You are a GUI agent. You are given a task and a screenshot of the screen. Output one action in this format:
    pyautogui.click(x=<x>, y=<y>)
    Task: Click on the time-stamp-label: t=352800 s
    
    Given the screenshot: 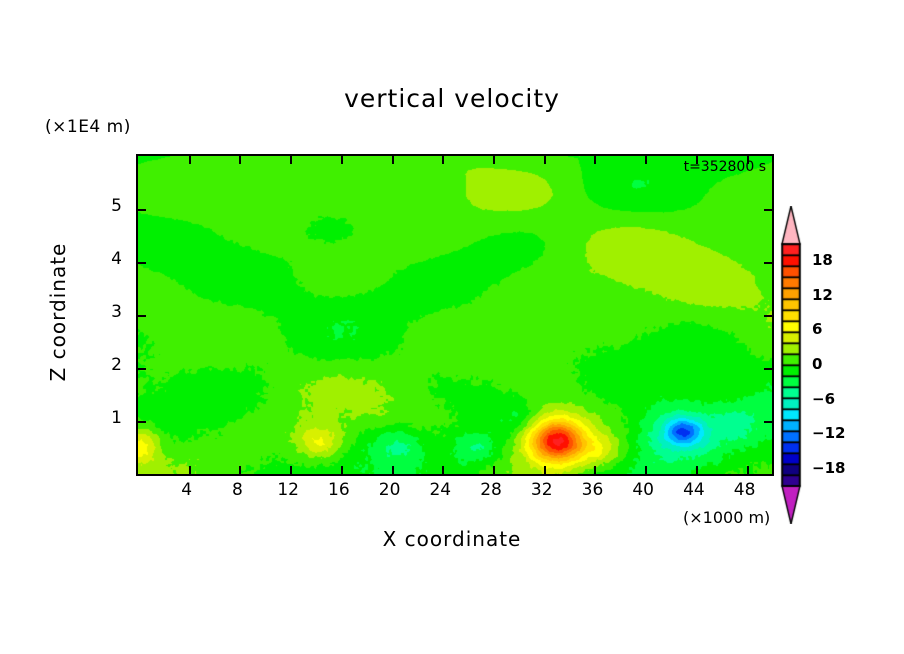 What is the action you would take?
    pyautogui.click(x=724, y=167)
    